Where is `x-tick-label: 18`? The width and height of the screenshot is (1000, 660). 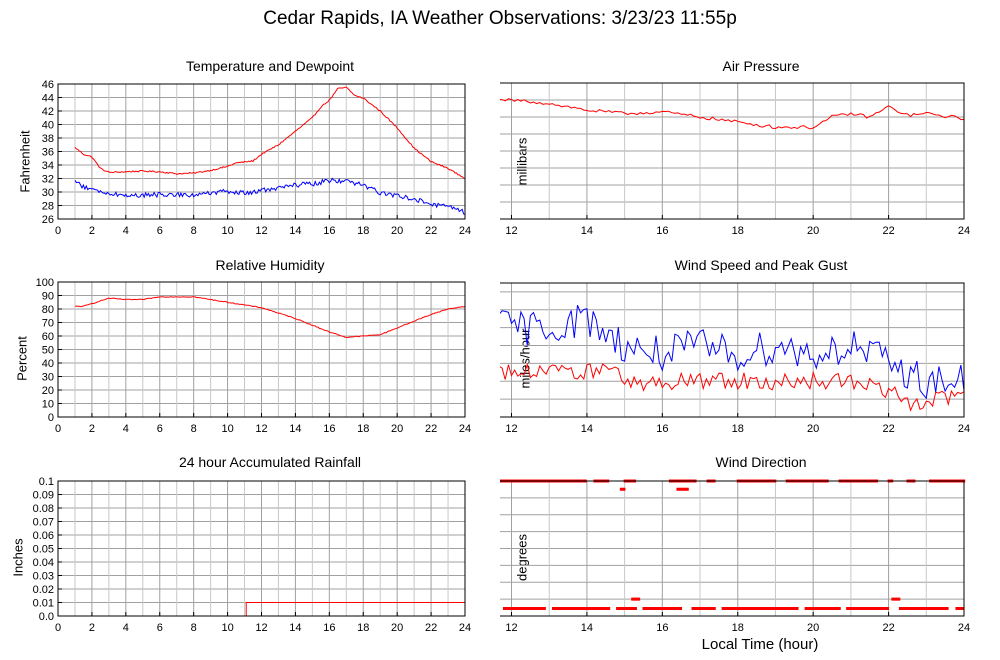
x-tick-label: 18 is located at coordinates (738, 231).